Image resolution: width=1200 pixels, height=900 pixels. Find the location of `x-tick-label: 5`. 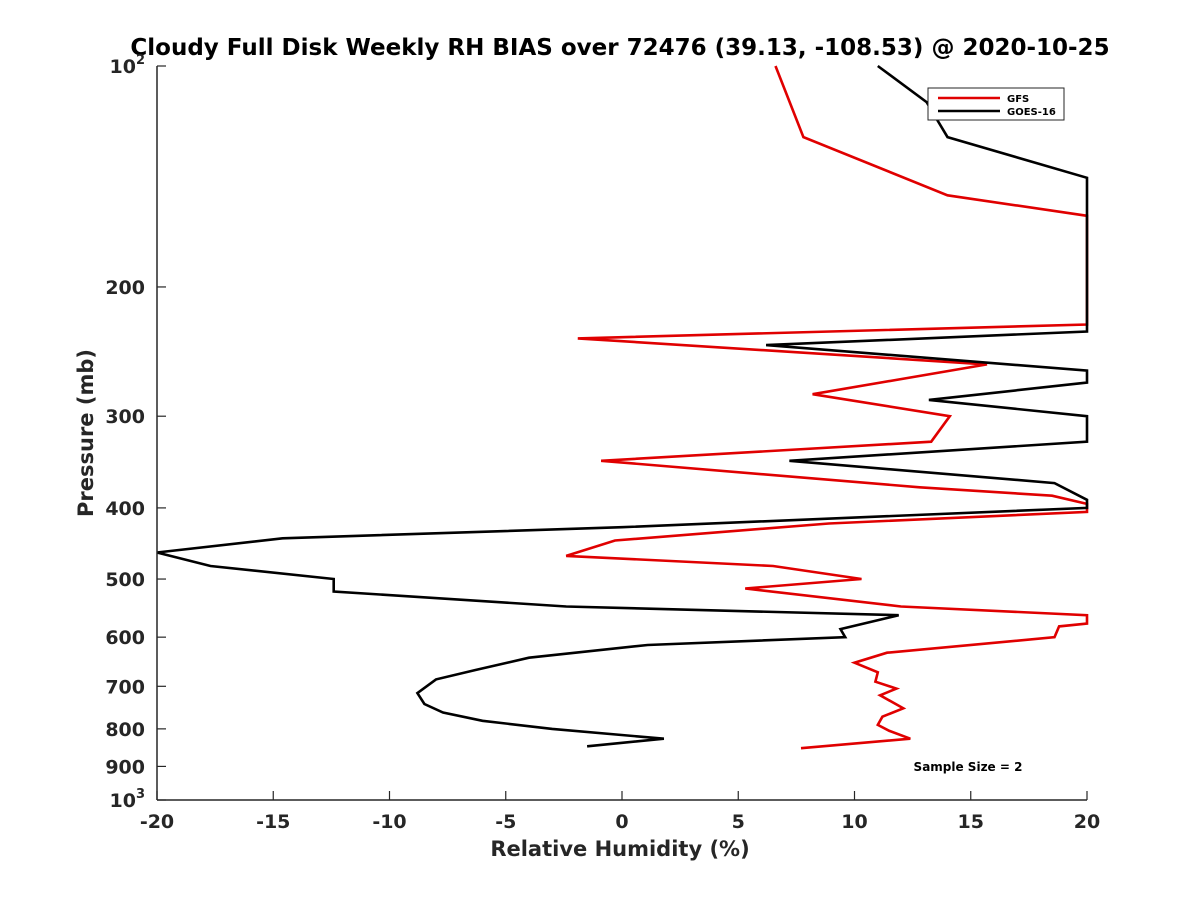

x-tick-label: 5 is located at coordinates (738, 822).